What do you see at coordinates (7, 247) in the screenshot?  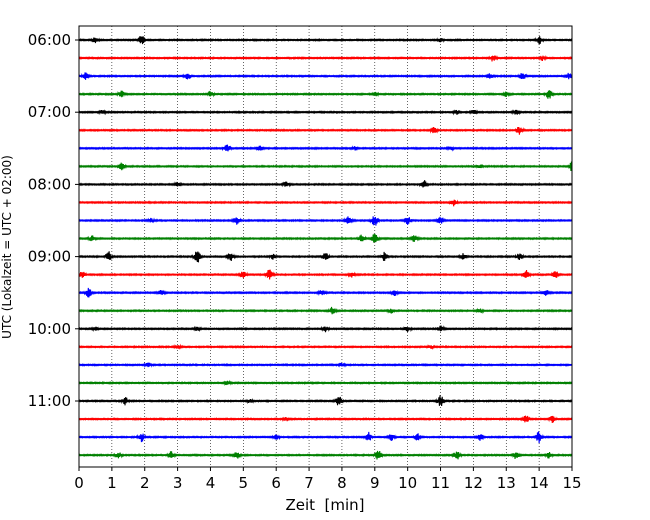 I see `y-axis-label: UTC (Lokalzeit = UTC + 02:00)` at bounding box center [7, 247].